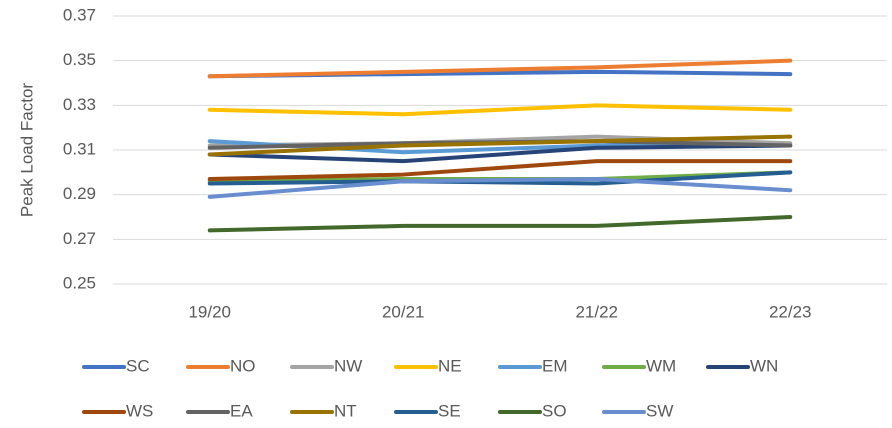 The height and width of the screenshot is (428, 892). What do you see at coordinates (596, 311) in the screenshot?
I see `x-tick-label: 21/22` at bounding box center [596, 311].